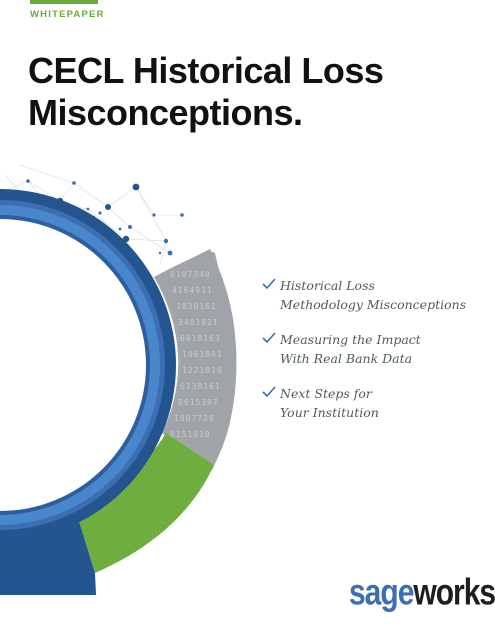 The width and height of the screenshot is (495, 640). What do you see at coordinates (198, 402) in the screenshot?
I see `svg-text: 8615397` at bounding box center [198, 402].